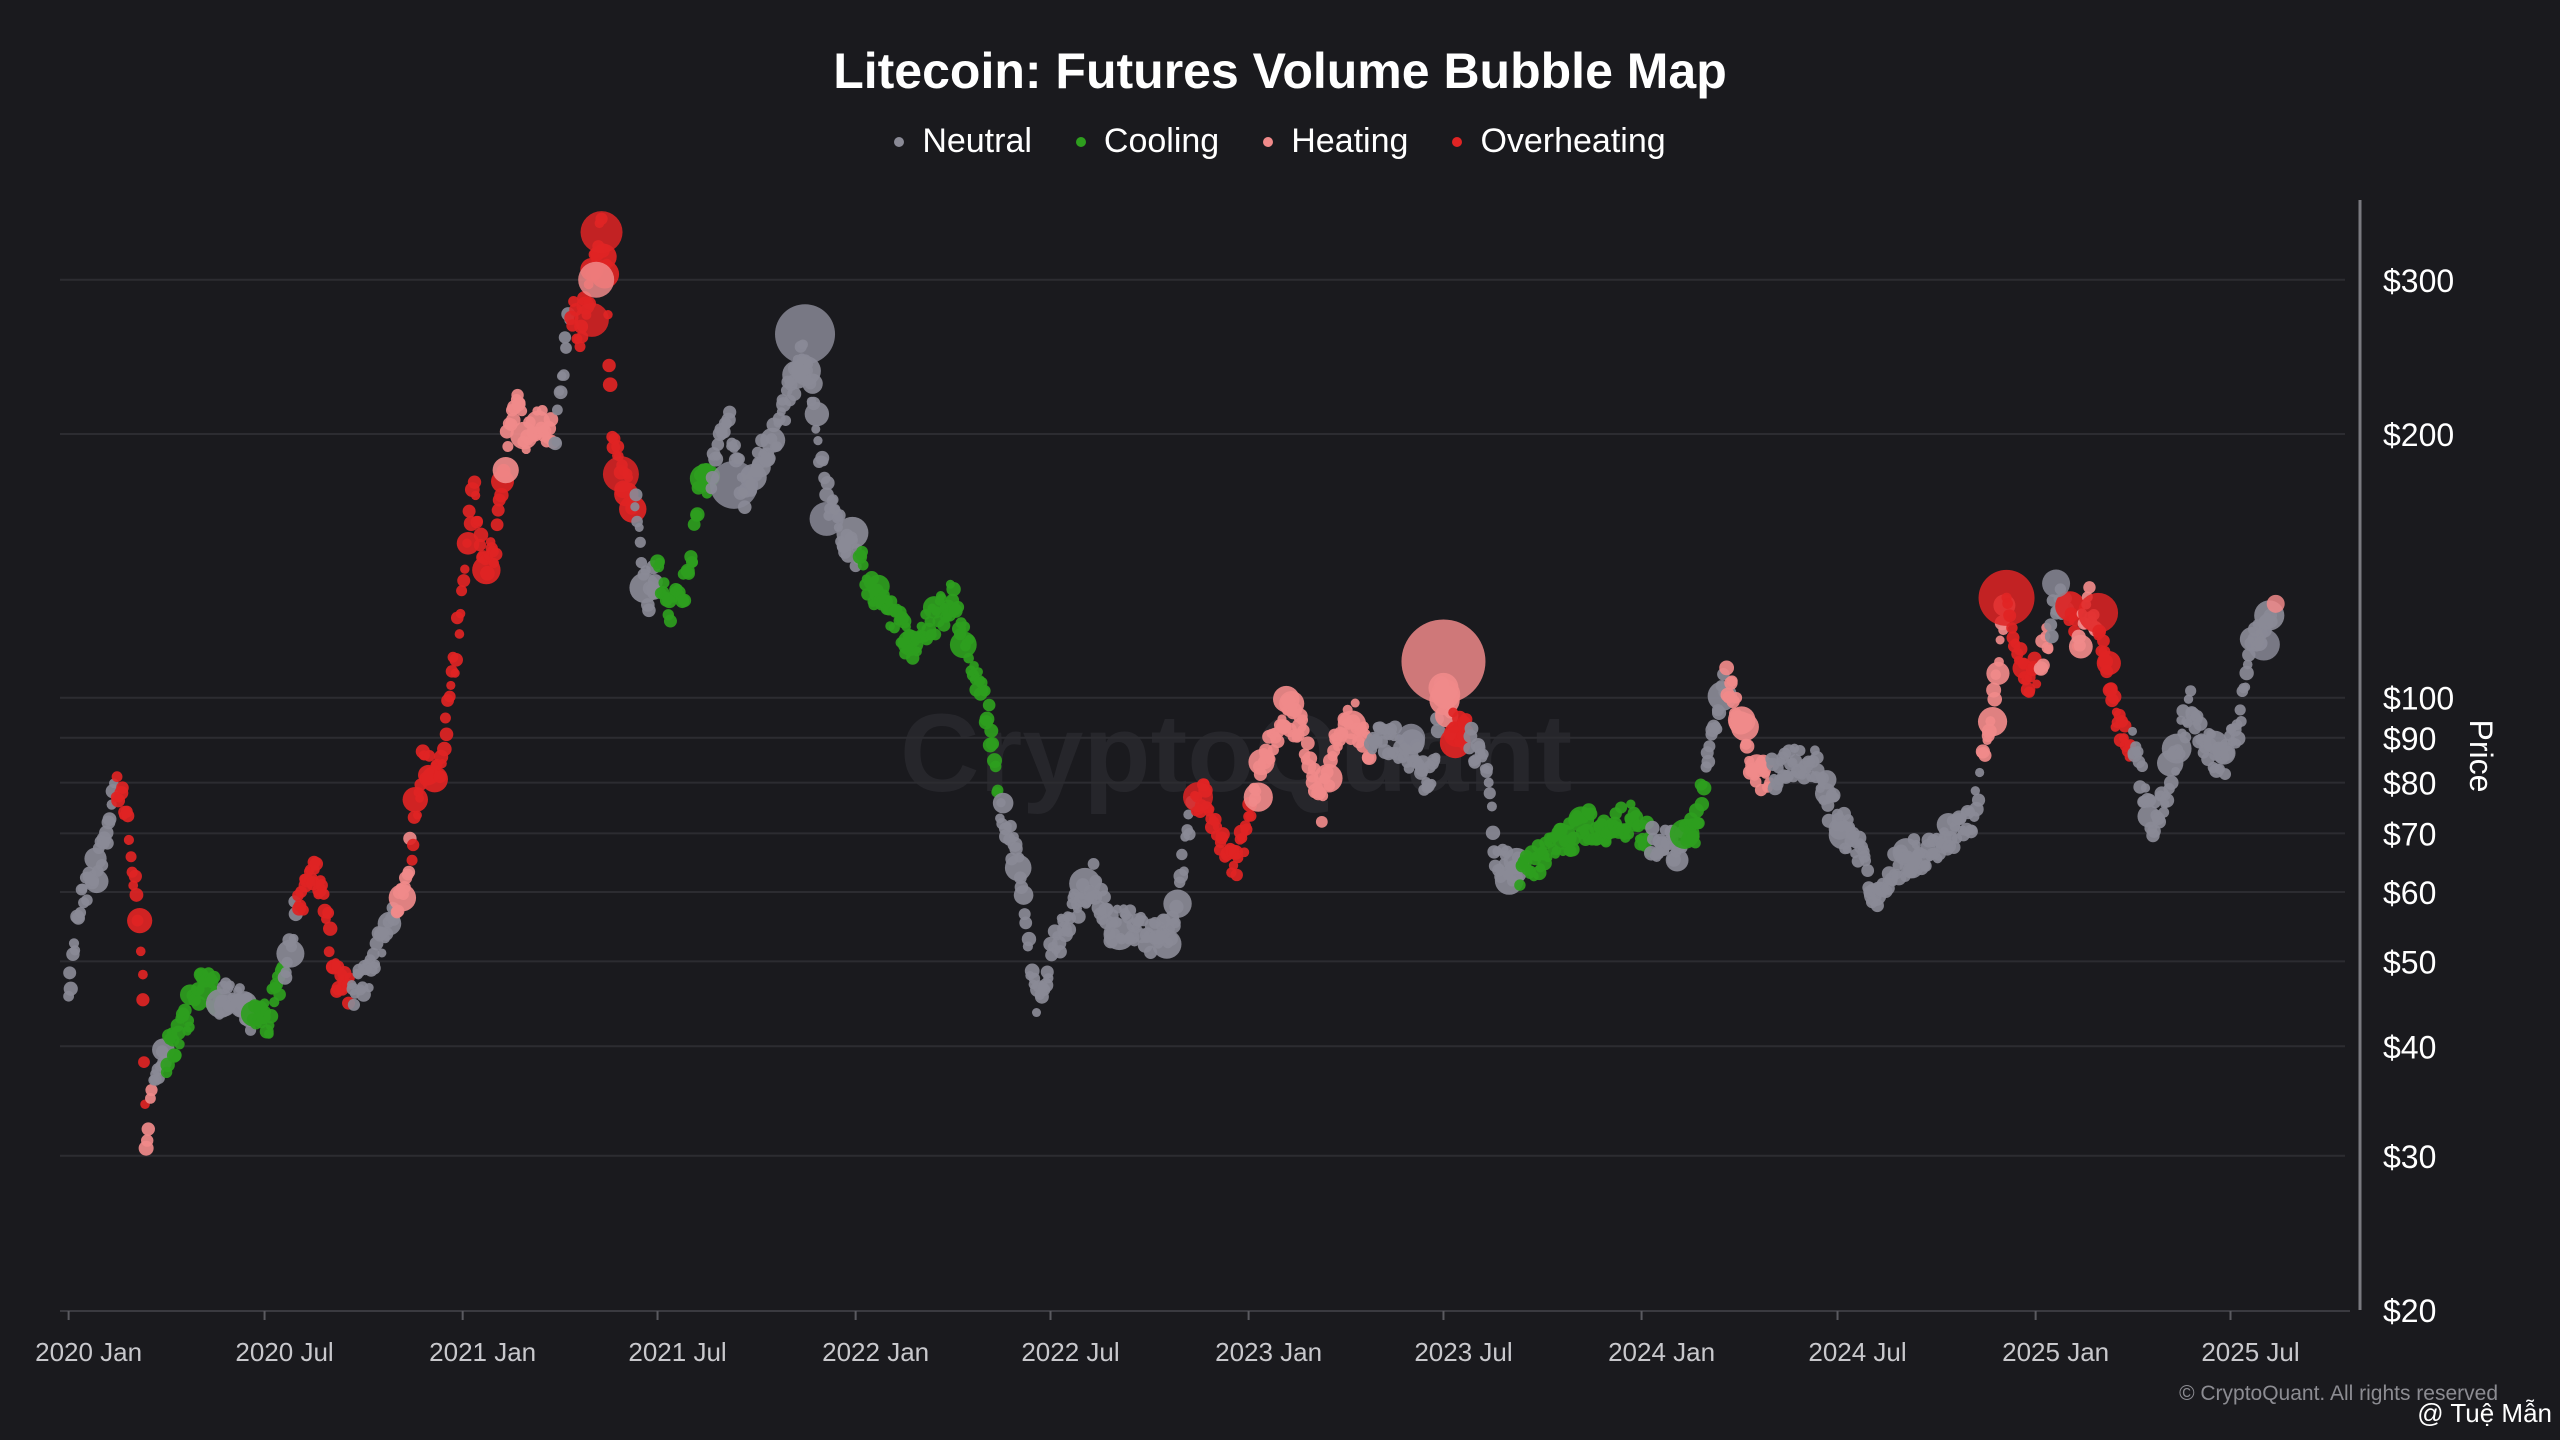 Image resolution: width=2560 pixels, height=1440 pixels. I want to click on y-tick-label: $80, so click(2409, 784).